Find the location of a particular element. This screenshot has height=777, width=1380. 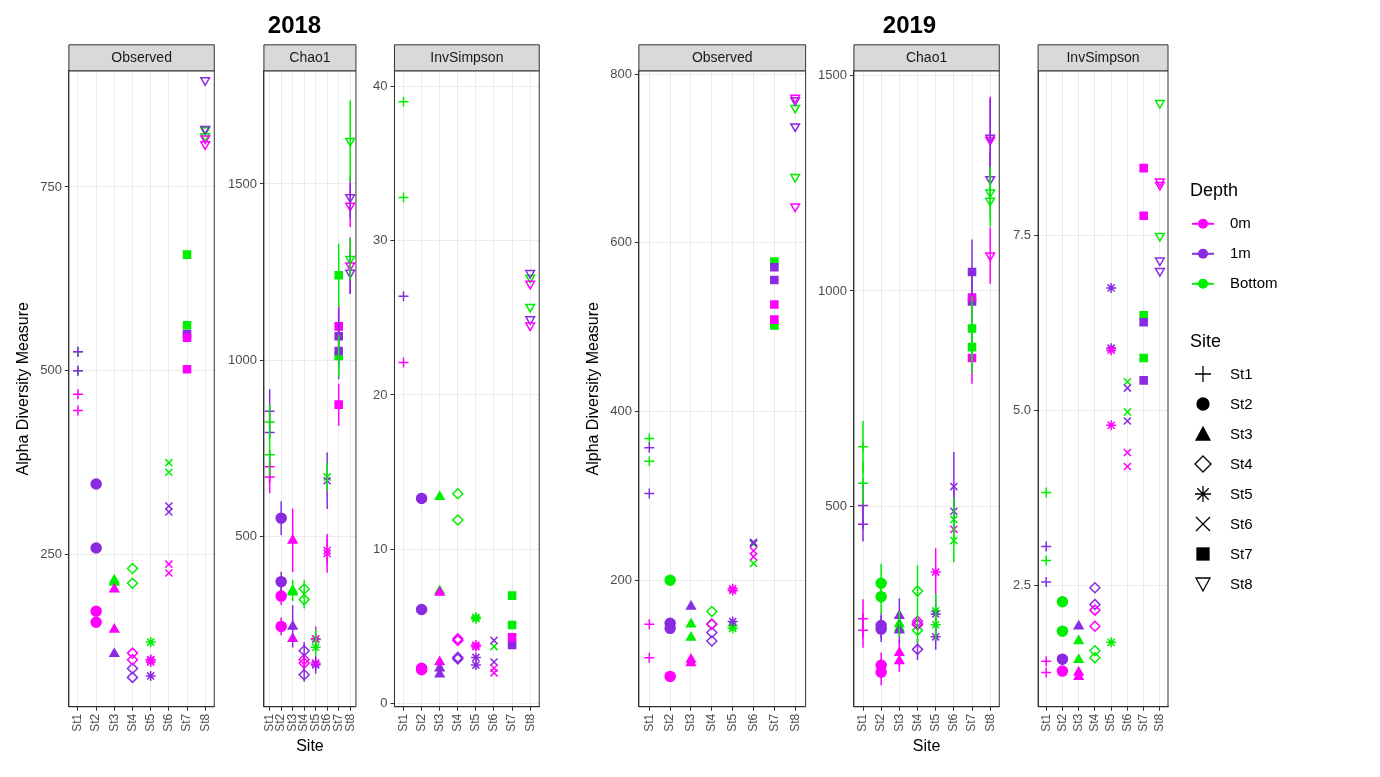

y-tick-label: 5.0 is located at coordinates (1022, 410).